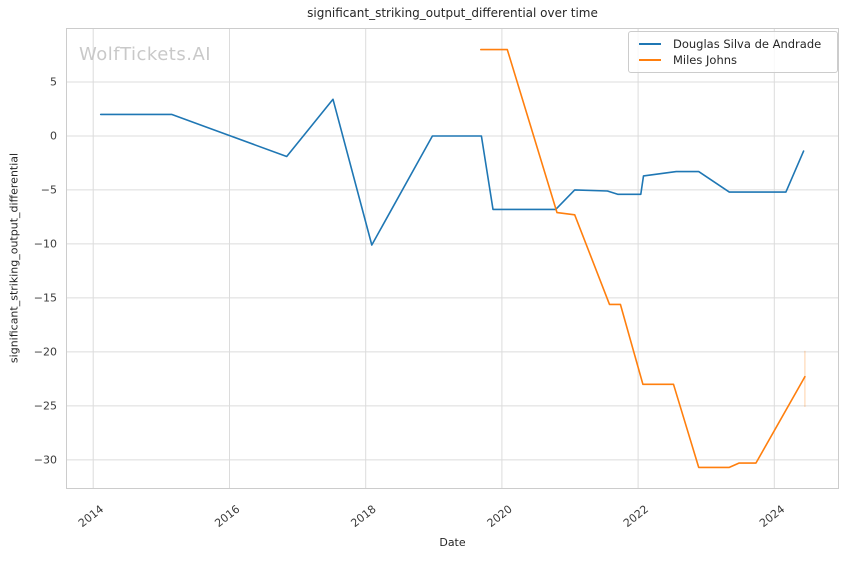 This screenshot has height=561, width=850. Describe the element at coordinates (500, 516) in the screenshot. I see `x-tick-label: 2020` at that location.